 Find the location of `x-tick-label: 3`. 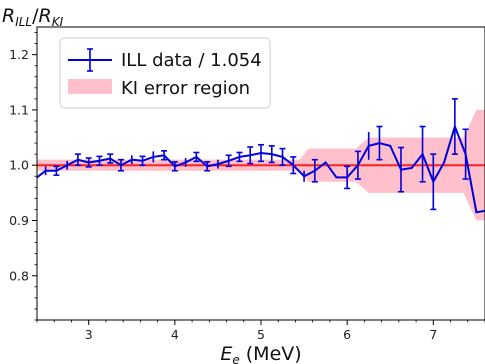

x-tick-label: 3 is located at coordinates (89, 334).